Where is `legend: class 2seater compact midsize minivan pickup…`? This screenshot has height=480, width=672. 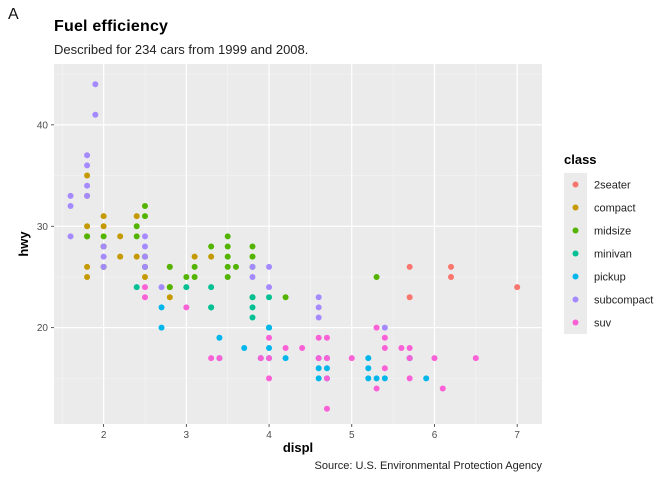
legend: class 2seater compact midsize minivan pickup… is located at coordinates (608, 243).